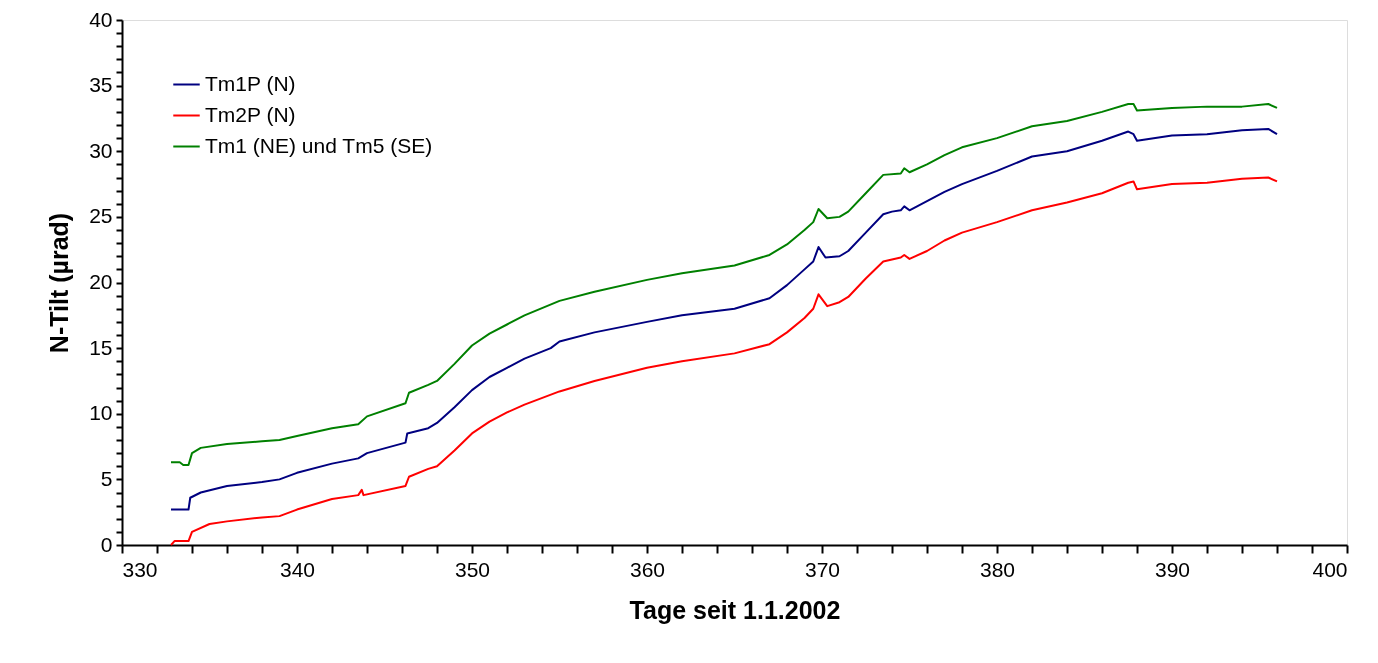  I want to click on y-tick-label: 20, so click(101, 281).